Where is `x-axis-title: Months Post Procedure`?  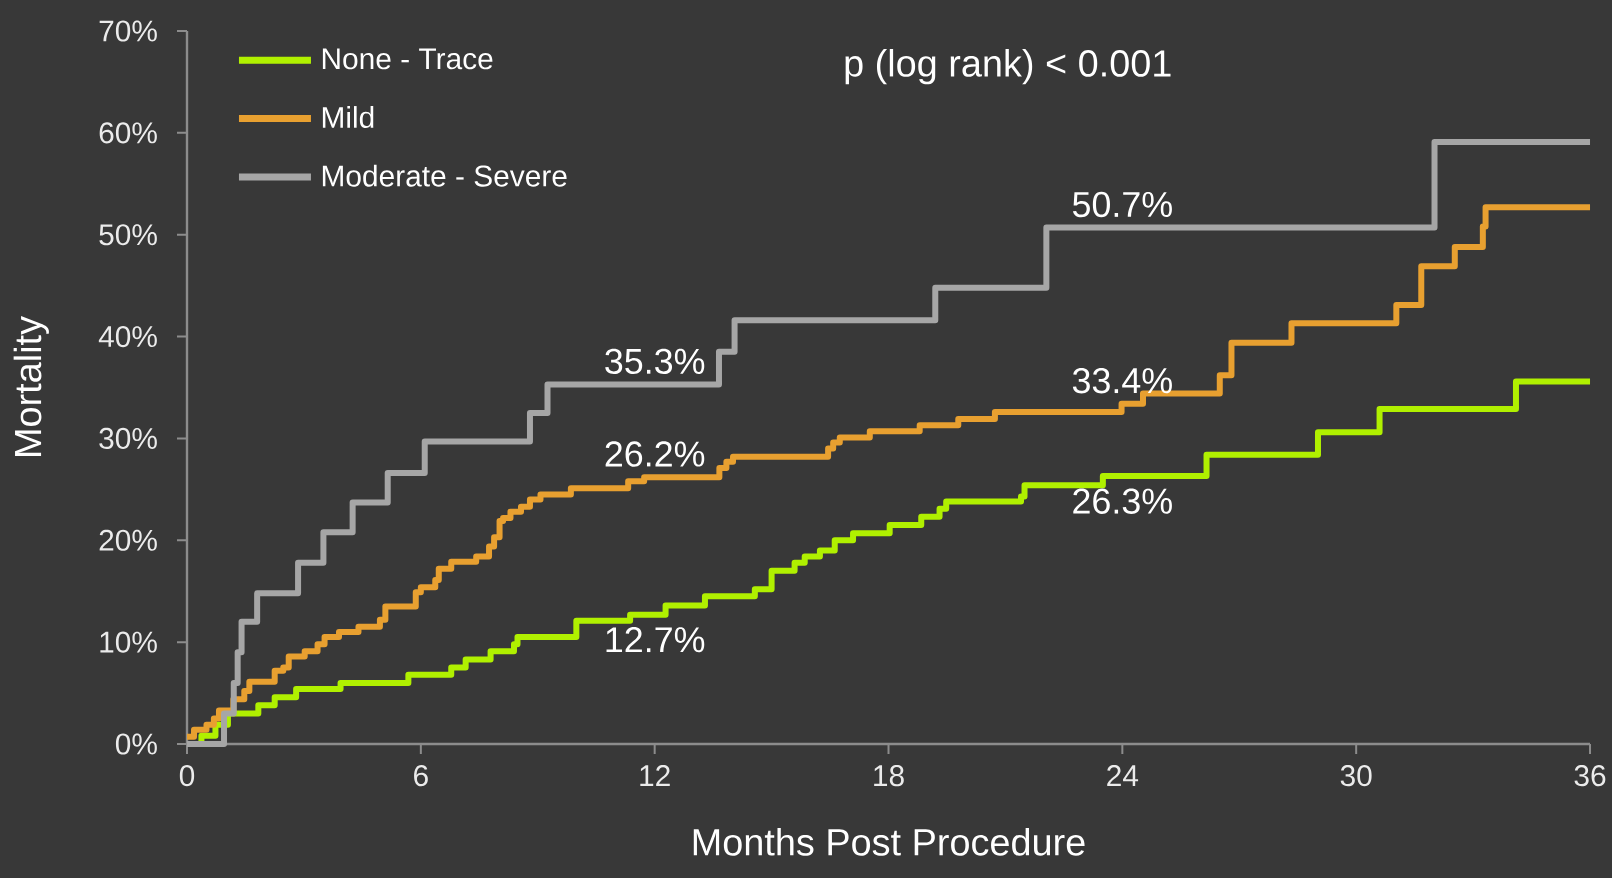
x-axis-title: Months Post Procedure is located at coordinates (889, 841).